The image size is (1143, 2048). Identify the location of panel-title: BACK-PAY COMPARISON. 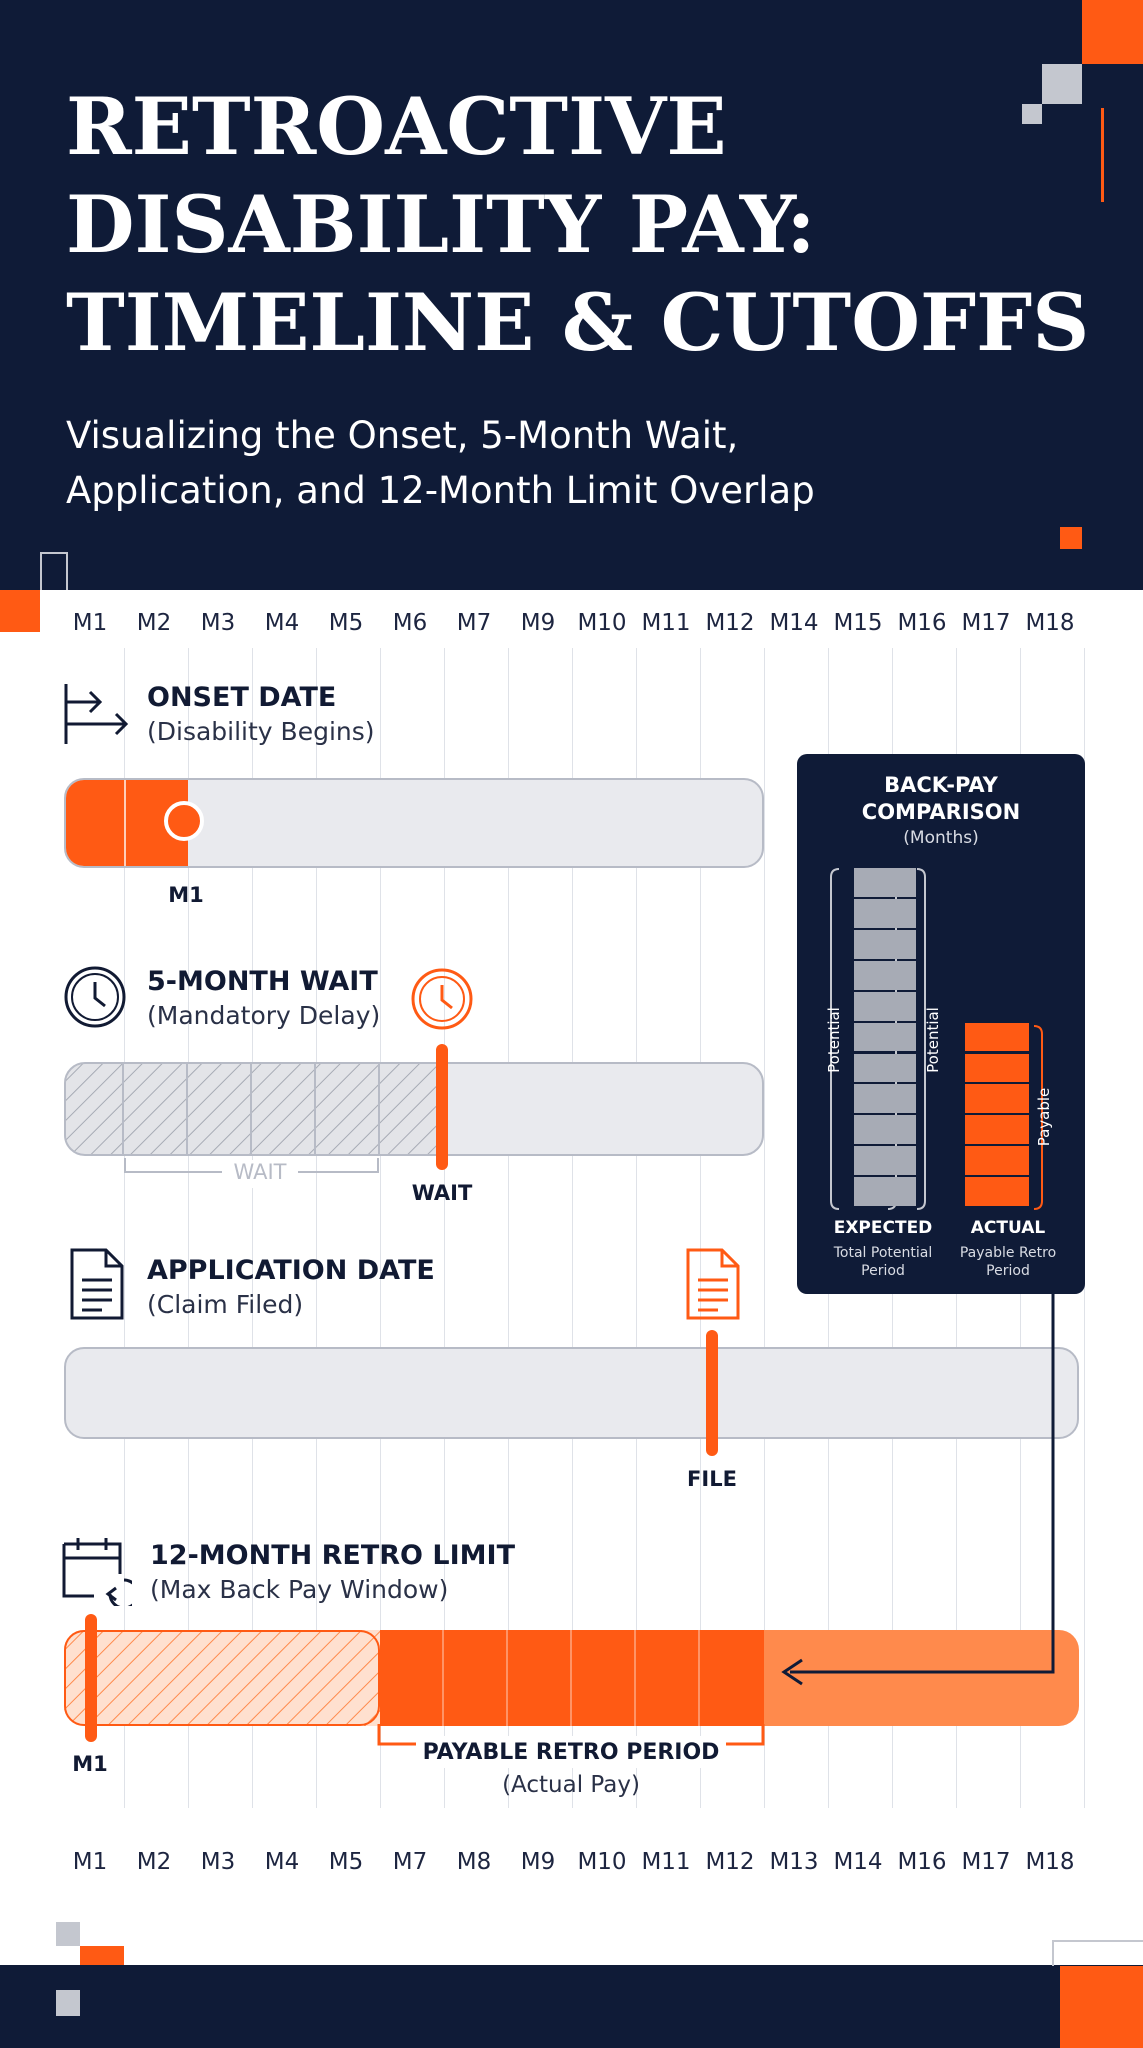
(941, 799).